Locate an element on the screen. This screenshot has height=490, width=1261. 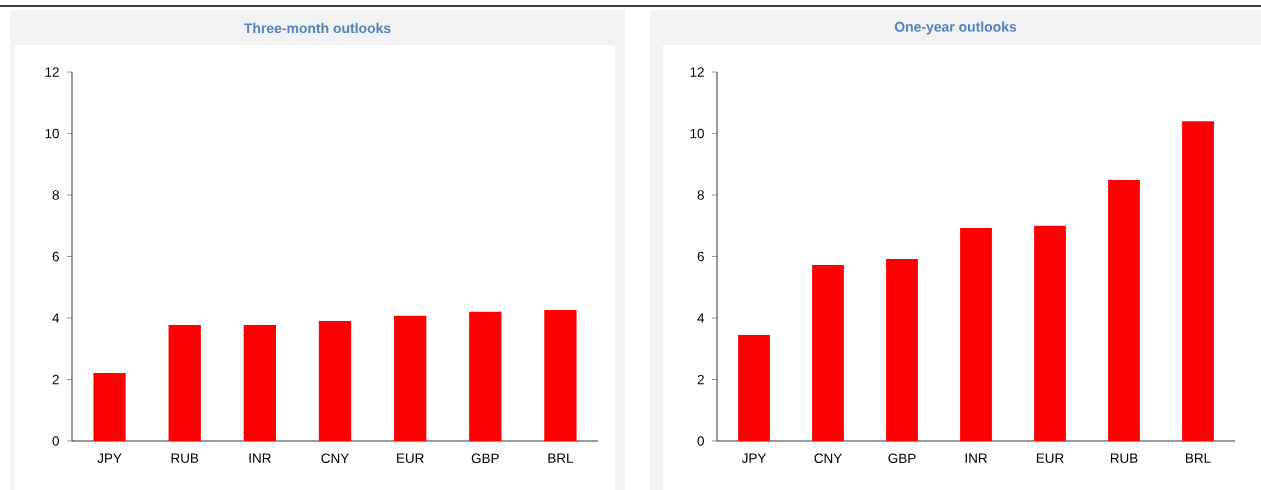
chart-title: One-year outlooks is located at coordinates (955, 28).